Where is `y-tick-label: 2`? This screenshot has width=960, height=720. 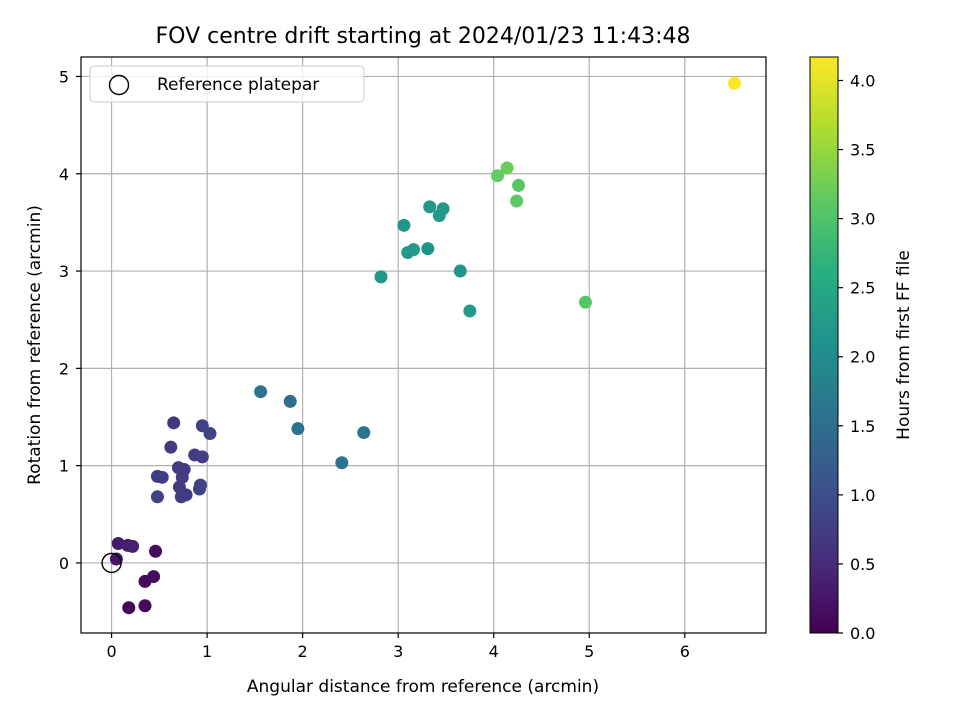
y-tick-label: 2 is located at coordinates (64, 368).